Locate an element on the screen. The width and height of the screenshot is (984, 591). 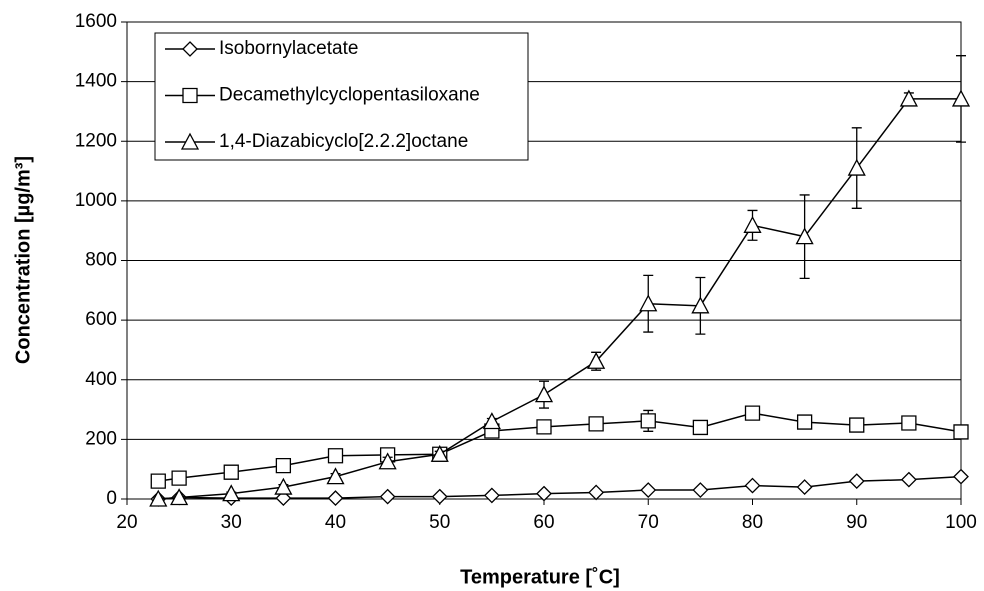
x-tick-label: 70 is located at coordinates (648, 522).